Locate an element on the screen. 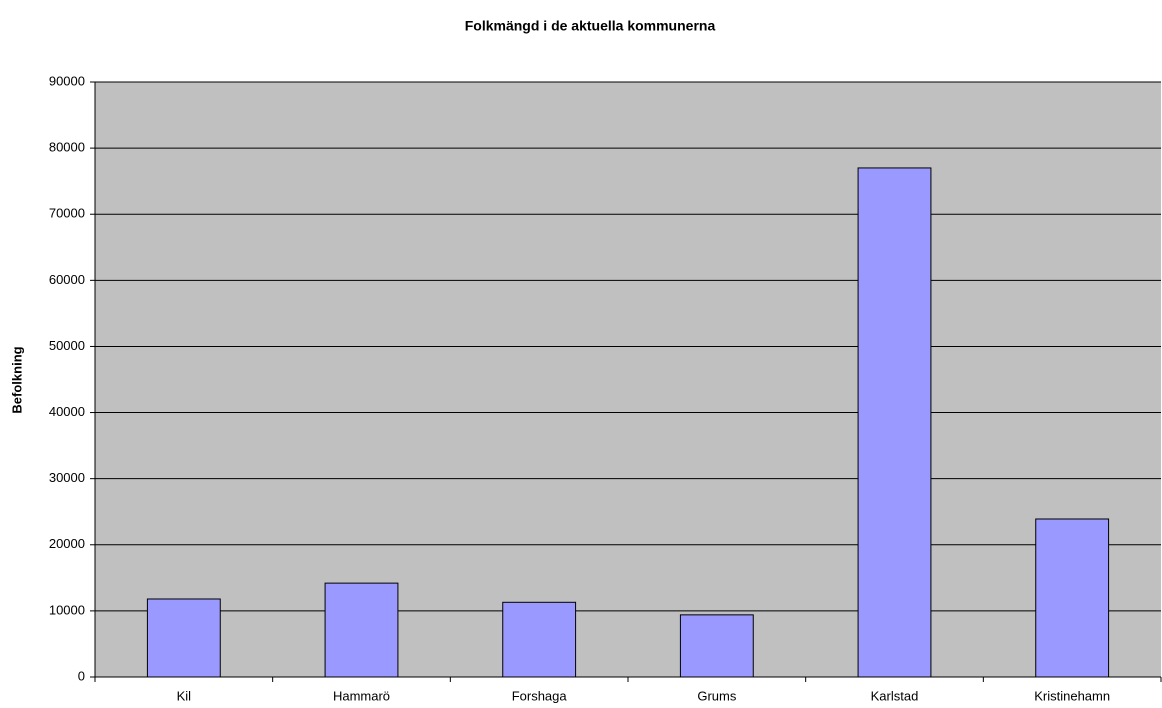  y-tick-label: 10000 is located at coordinates (67, 609).